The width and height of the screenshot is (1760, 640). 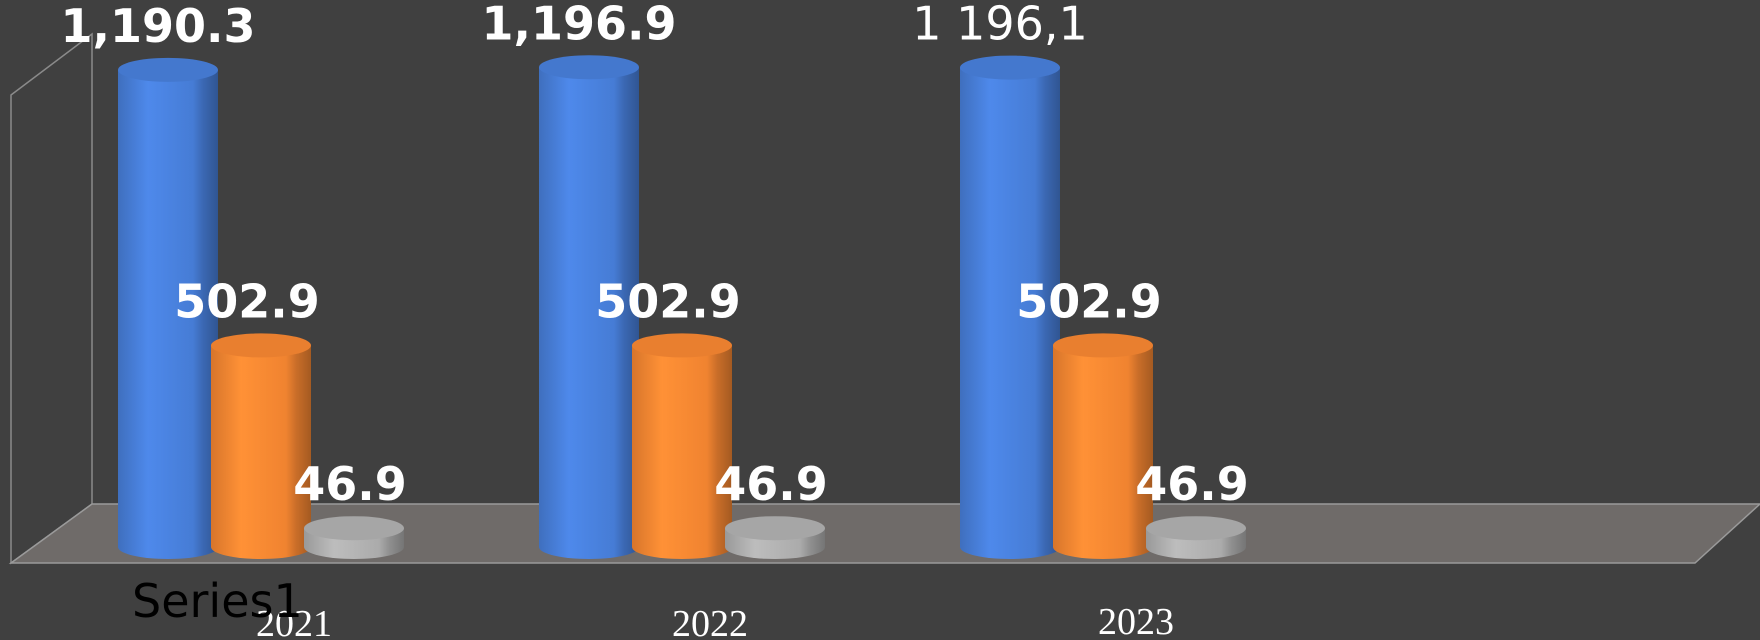 I want to click on x-tick-label: 2022, so click(x=710, y=621).